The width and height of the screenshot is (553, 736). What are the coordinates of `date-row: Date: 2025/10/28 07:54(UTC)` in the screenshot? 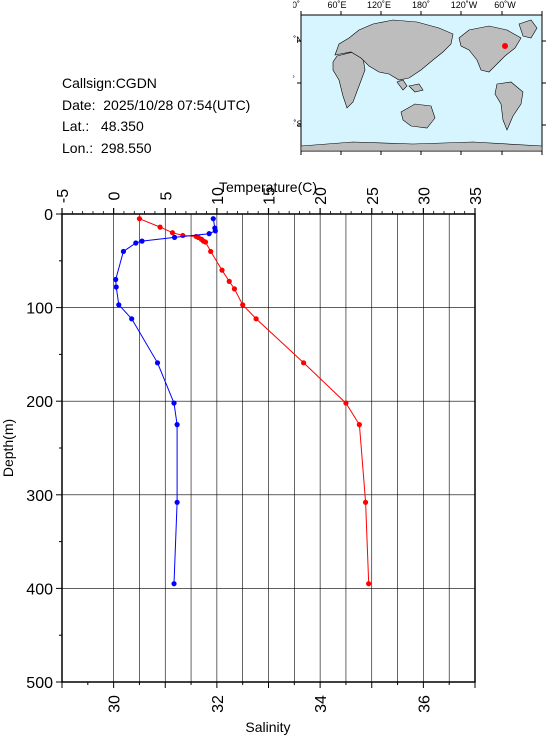 It's located at (156, 106).